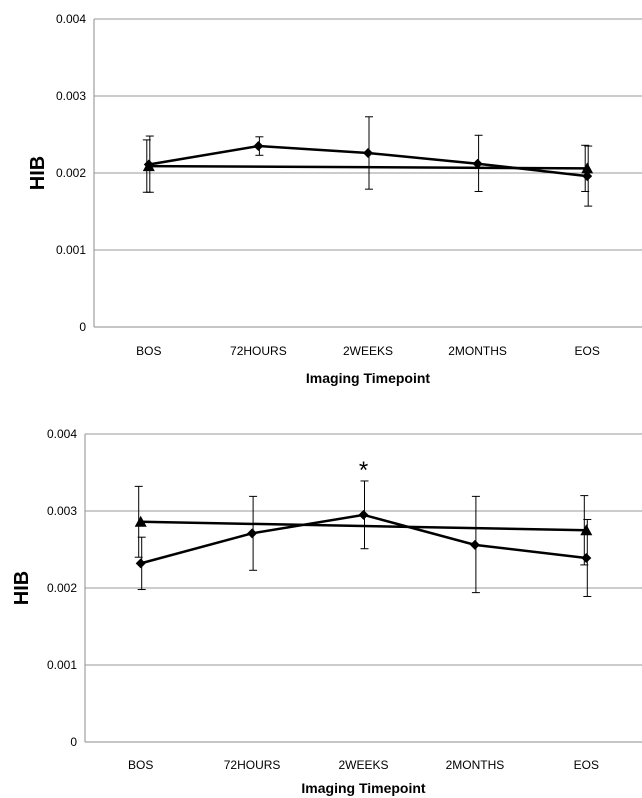 The height and width of the screenshot is (798, 642). I want to click on significance-marker: *, so click(363, 470).